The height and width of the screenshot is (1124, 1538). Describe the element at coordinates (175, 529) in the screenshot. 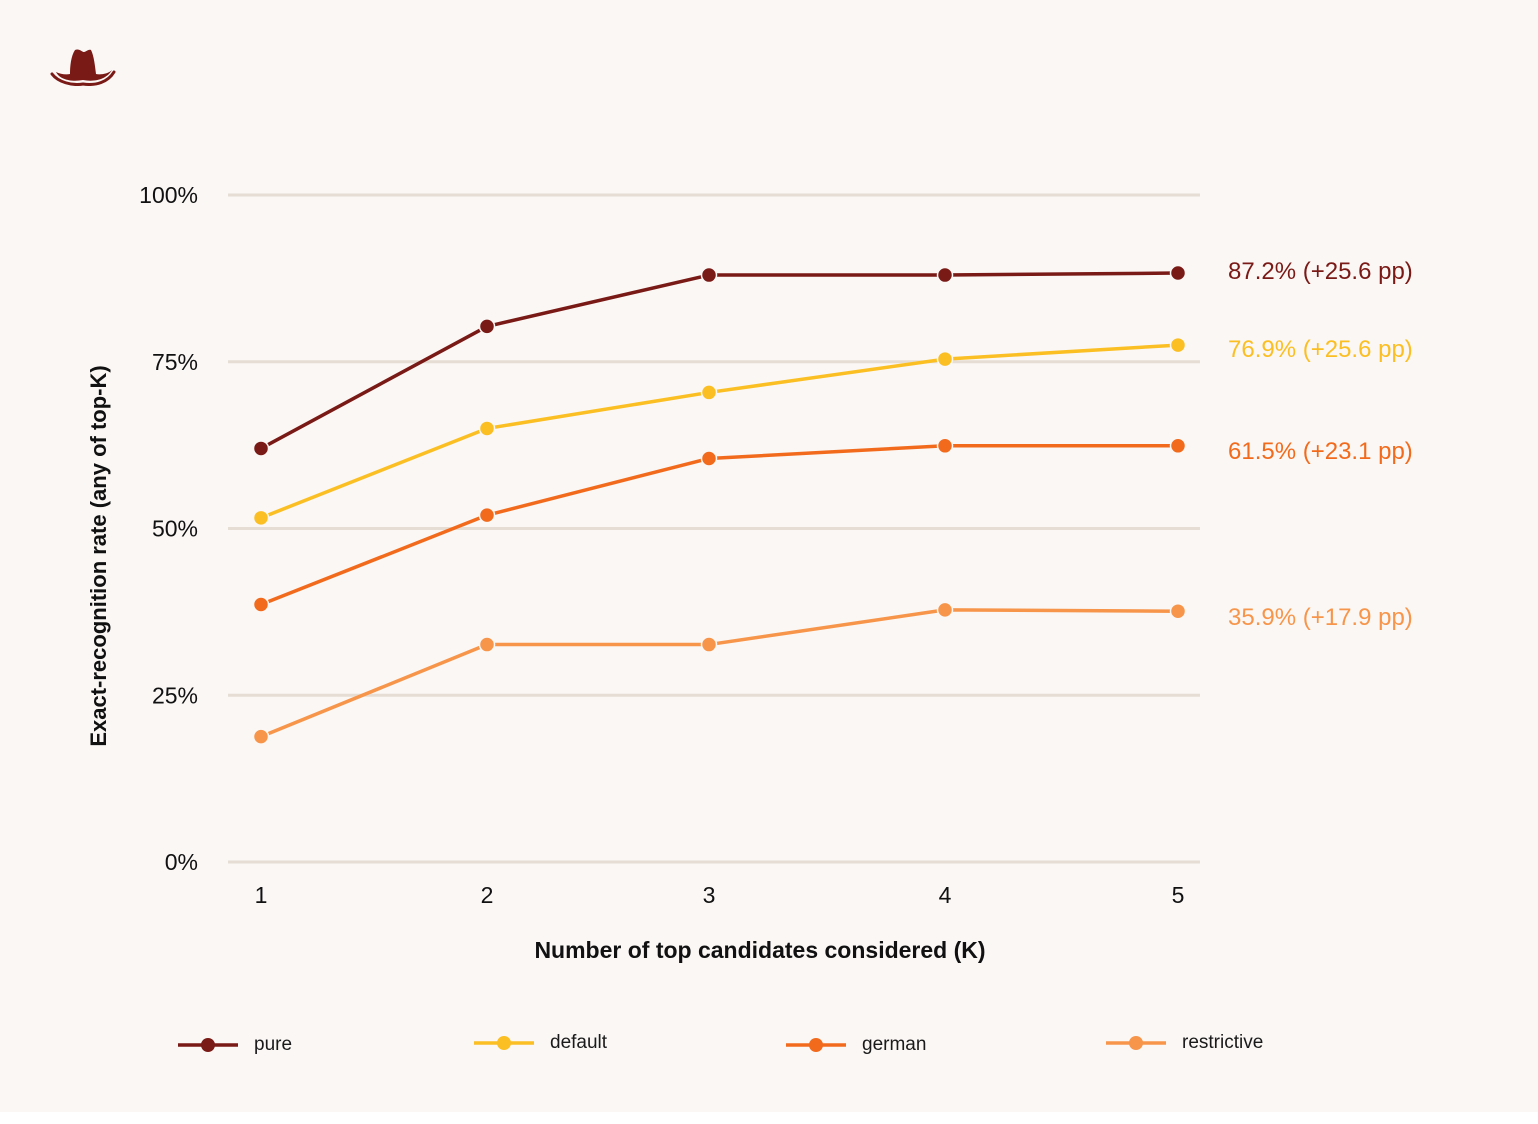

I see `y-tick-label: 50%` at that location.